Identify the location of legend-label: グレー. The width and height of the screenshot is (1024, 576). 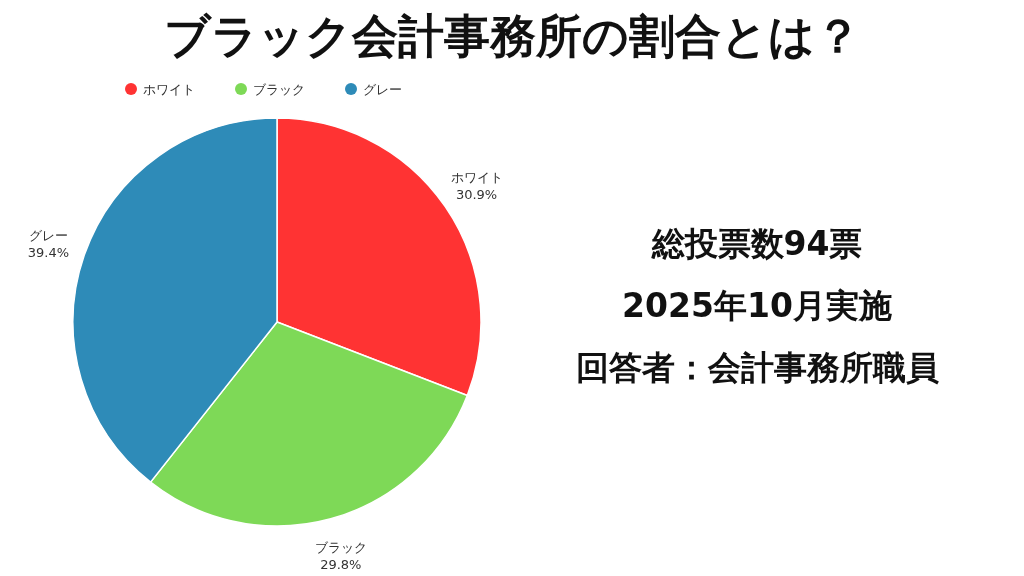
(382, 89).